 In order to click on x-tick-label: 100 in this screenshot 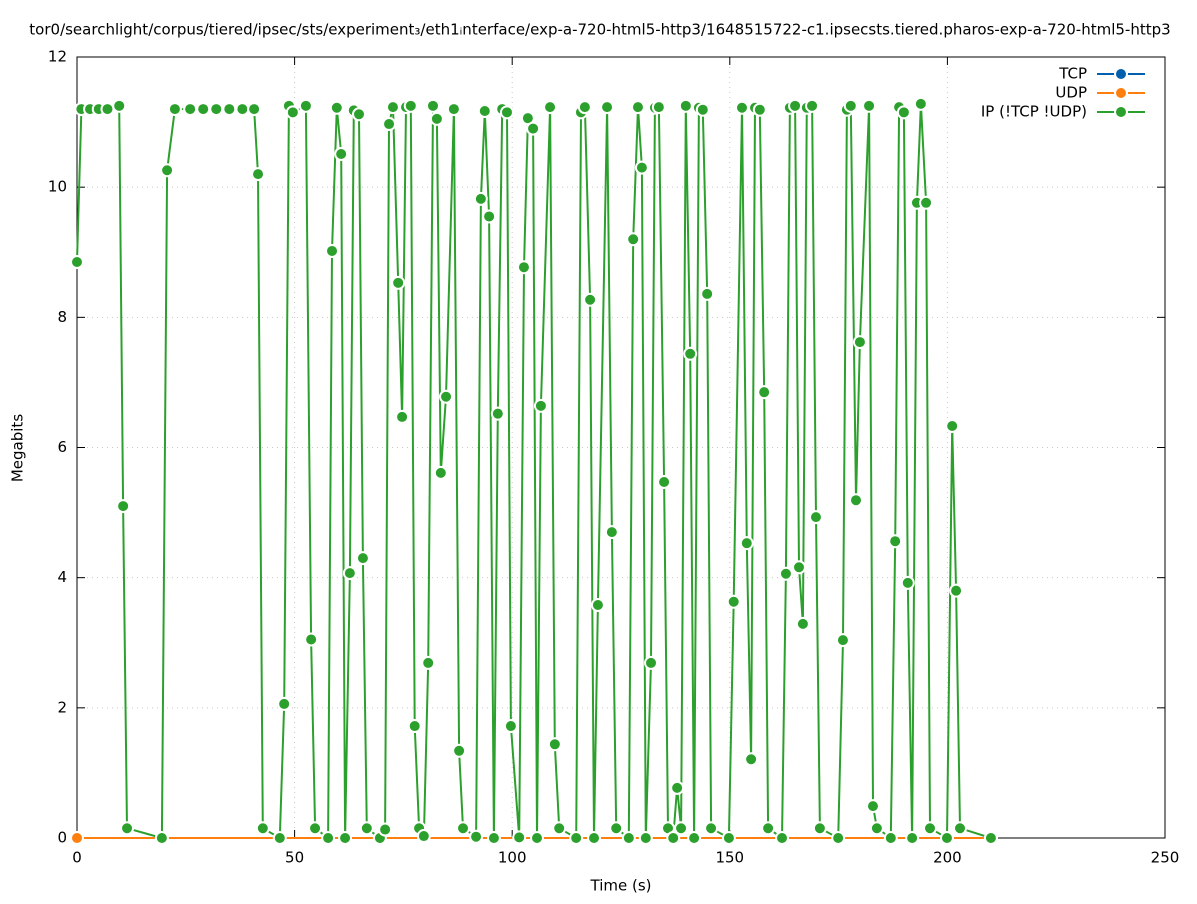, I will do `click(512, 858)`.